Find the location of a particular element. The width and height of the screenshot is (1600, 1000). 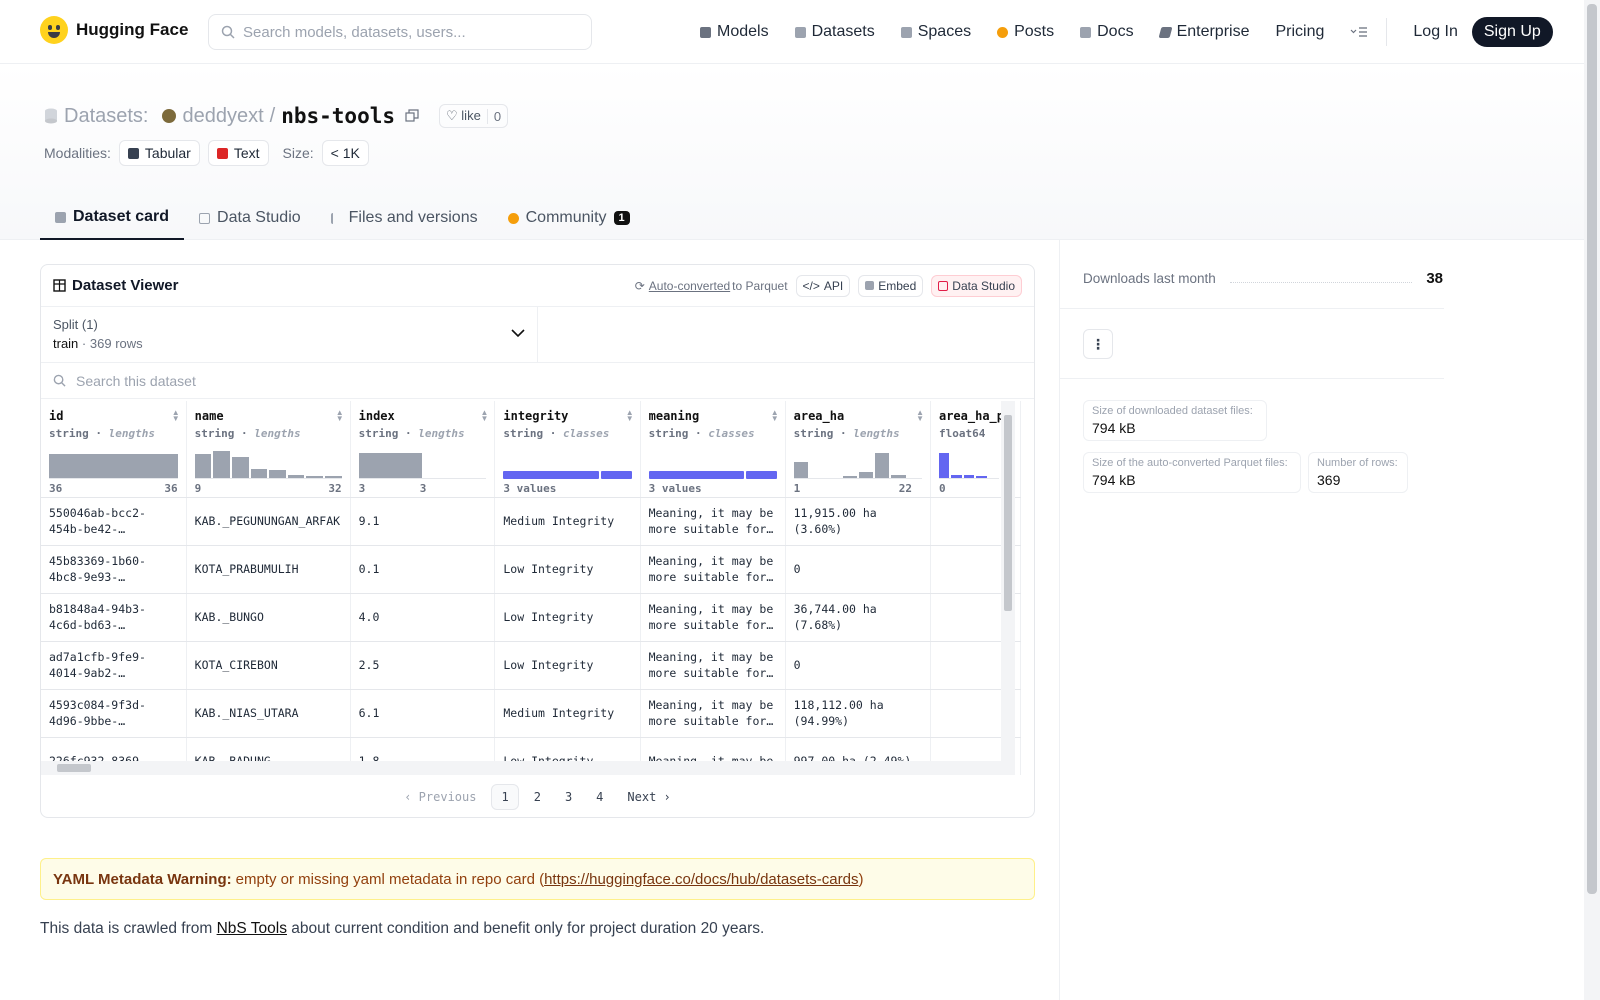

column-header-id: id string · lengths ▲ ▼ 36 36 is located at coordinates (114, 449).